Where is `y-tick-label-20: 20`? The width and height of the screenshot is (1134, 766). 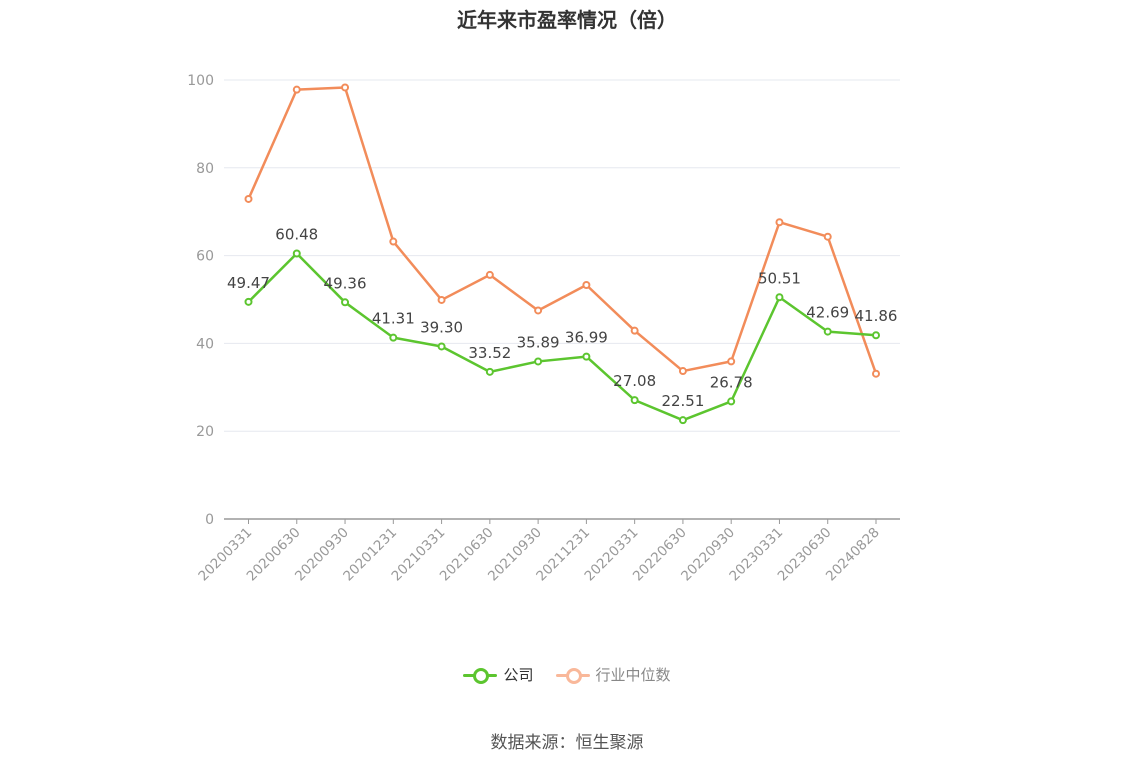 y-tick-label-20: 20 is located at coordinates (205, 432).